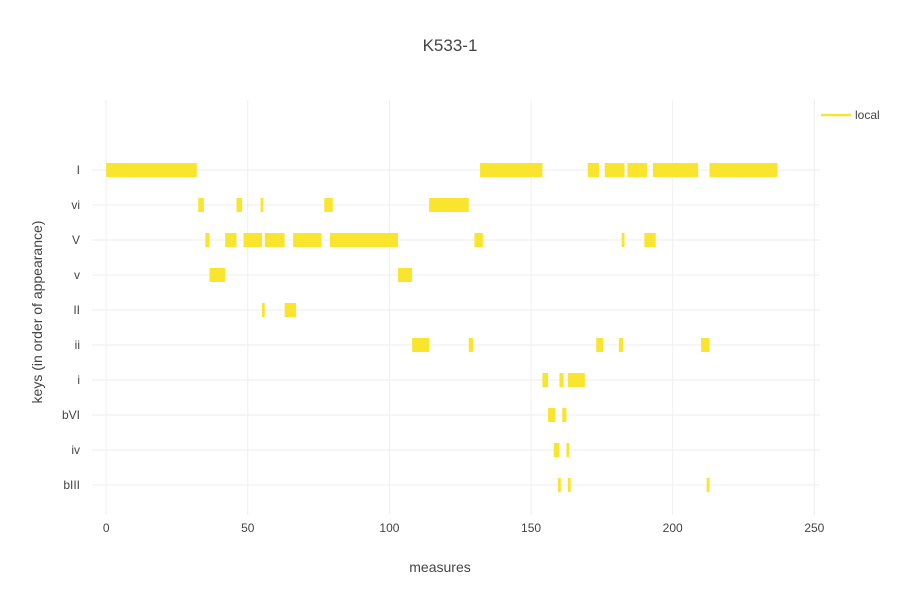 This screenshot has width=900, height=600. What do you see at coordinates (867, 115) in the screenshot?
I see `legend-label: local` at bounding box center [867, 115].